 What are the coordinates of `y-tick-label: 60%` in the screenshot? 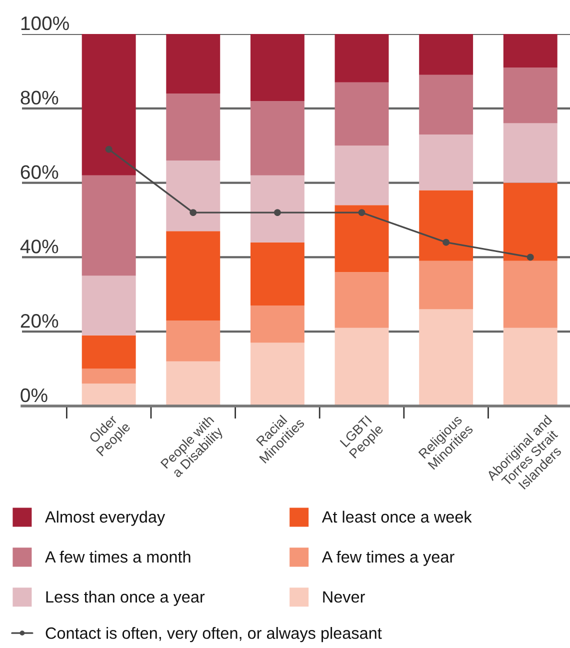 It's located at (39, 172).